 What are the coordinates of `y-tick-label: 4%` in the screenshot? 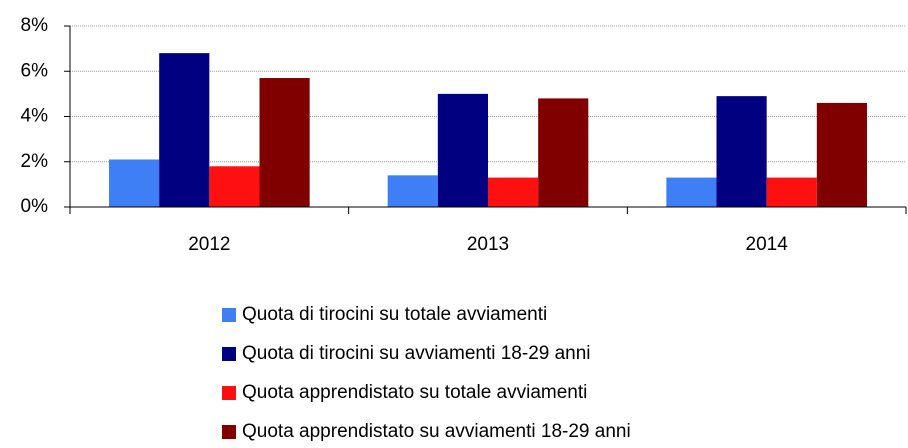 It's located at (35, 116).